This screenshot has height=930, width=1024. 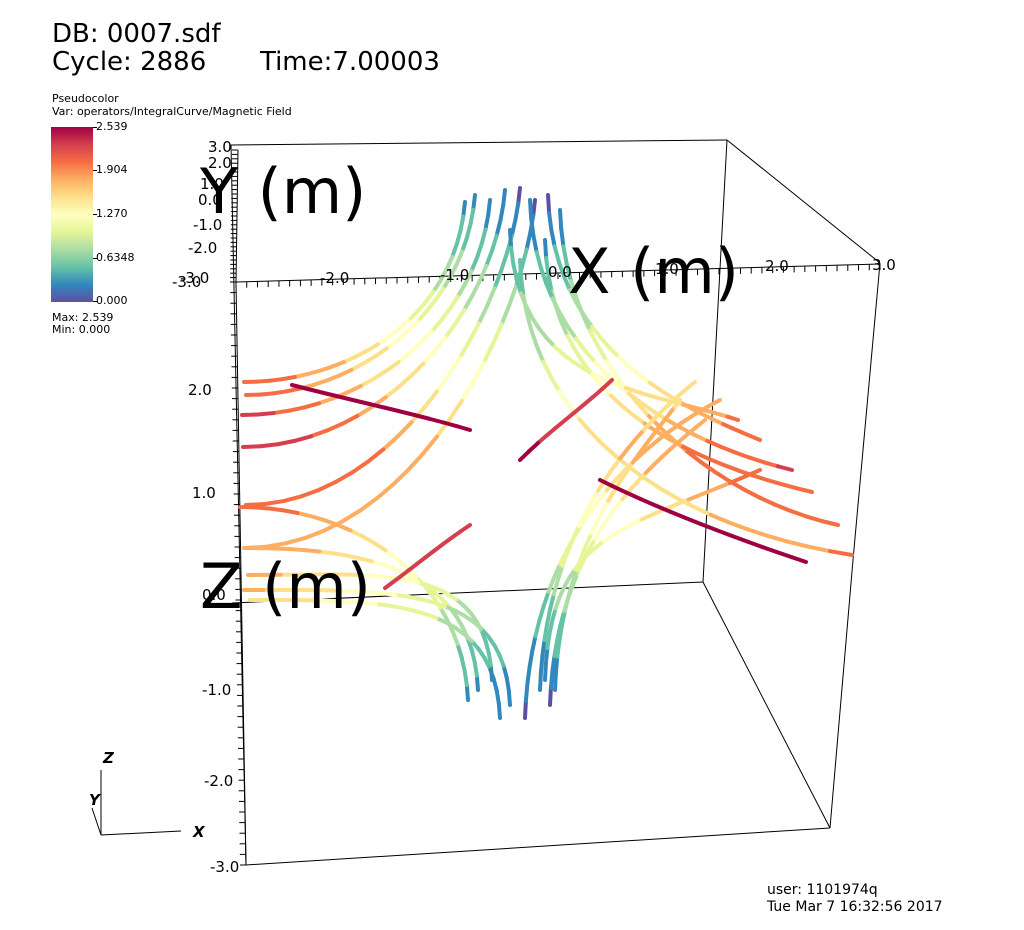 What do you see at coordinates (112, 213) in the screenshot?
I see `legend-tick-label: 1.270` at bounding box center [112, 213].